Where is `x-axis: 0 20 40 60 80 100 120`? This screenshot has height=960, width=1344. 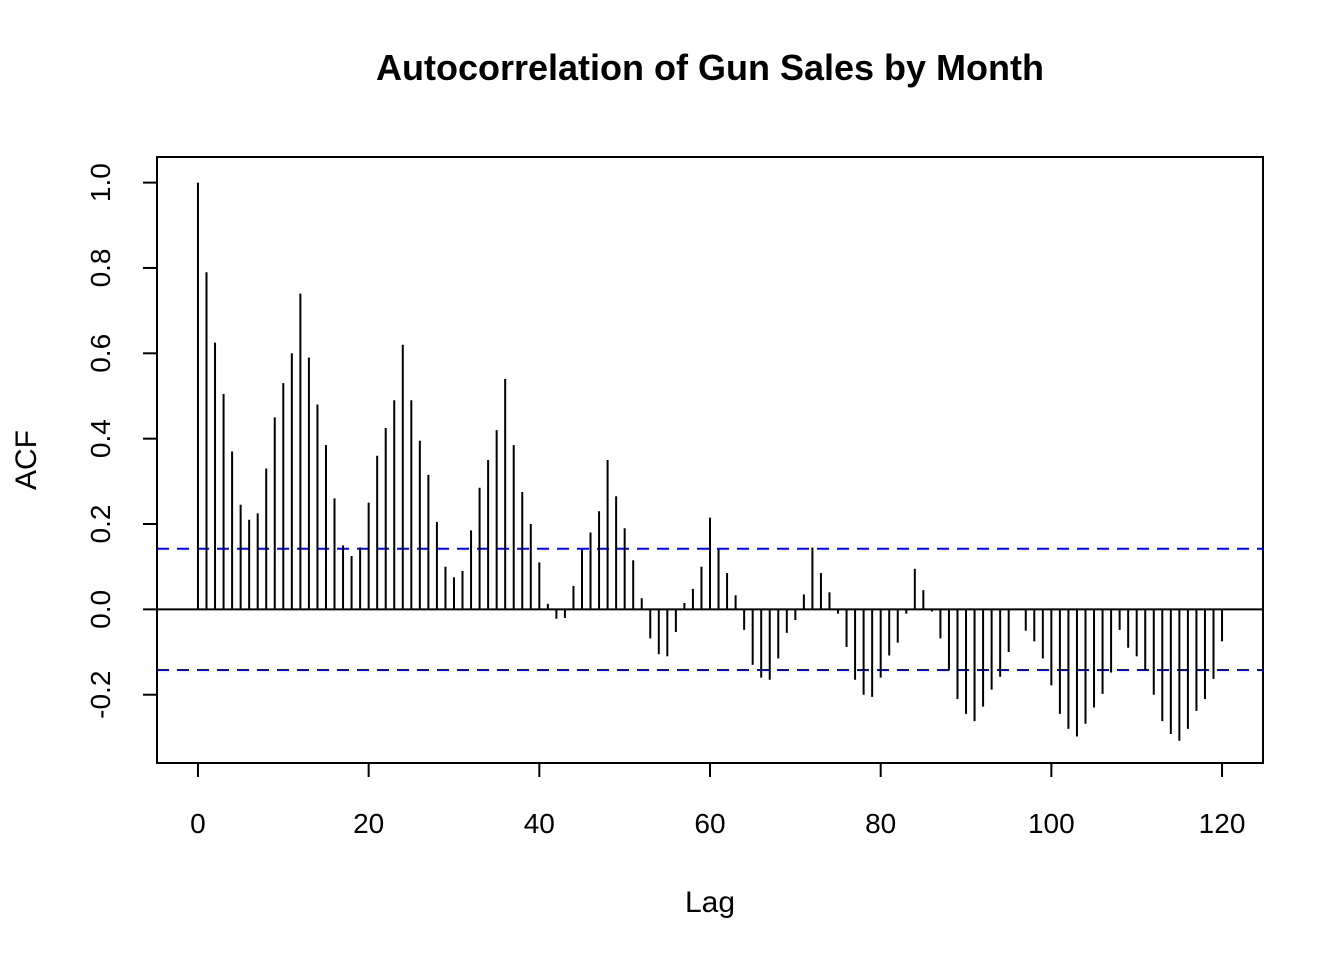
x-axis: 0 20 40 60 80 100 120 is located at coordinates (718, 800).